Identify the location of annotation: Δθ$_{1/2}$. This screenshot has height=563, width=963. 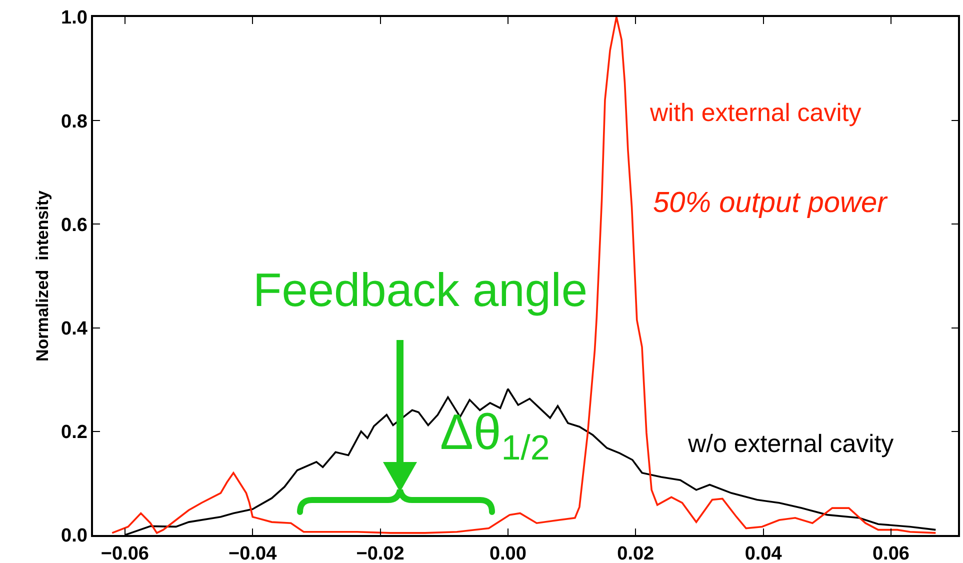
(495, 436).